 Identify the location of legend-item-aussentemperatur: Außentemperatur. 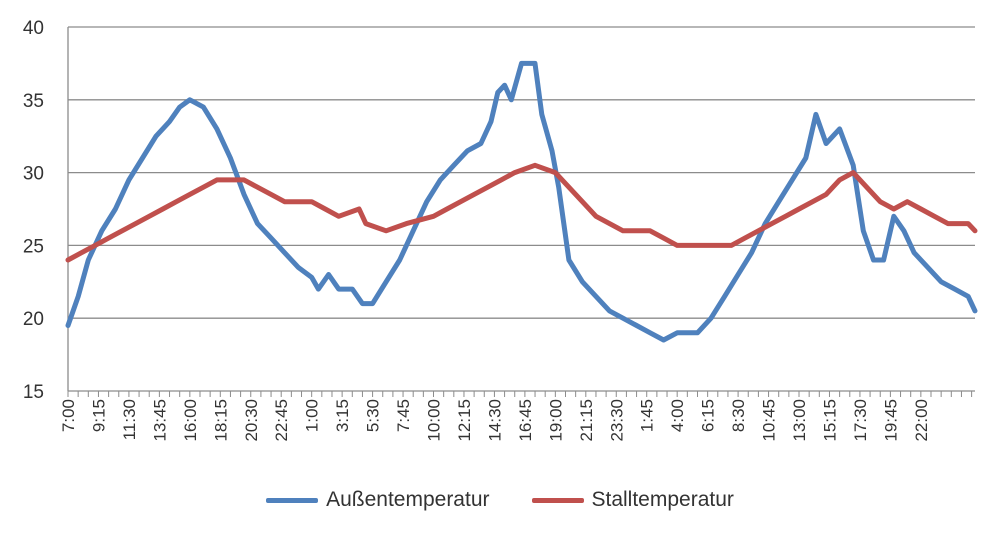
(378, 500).